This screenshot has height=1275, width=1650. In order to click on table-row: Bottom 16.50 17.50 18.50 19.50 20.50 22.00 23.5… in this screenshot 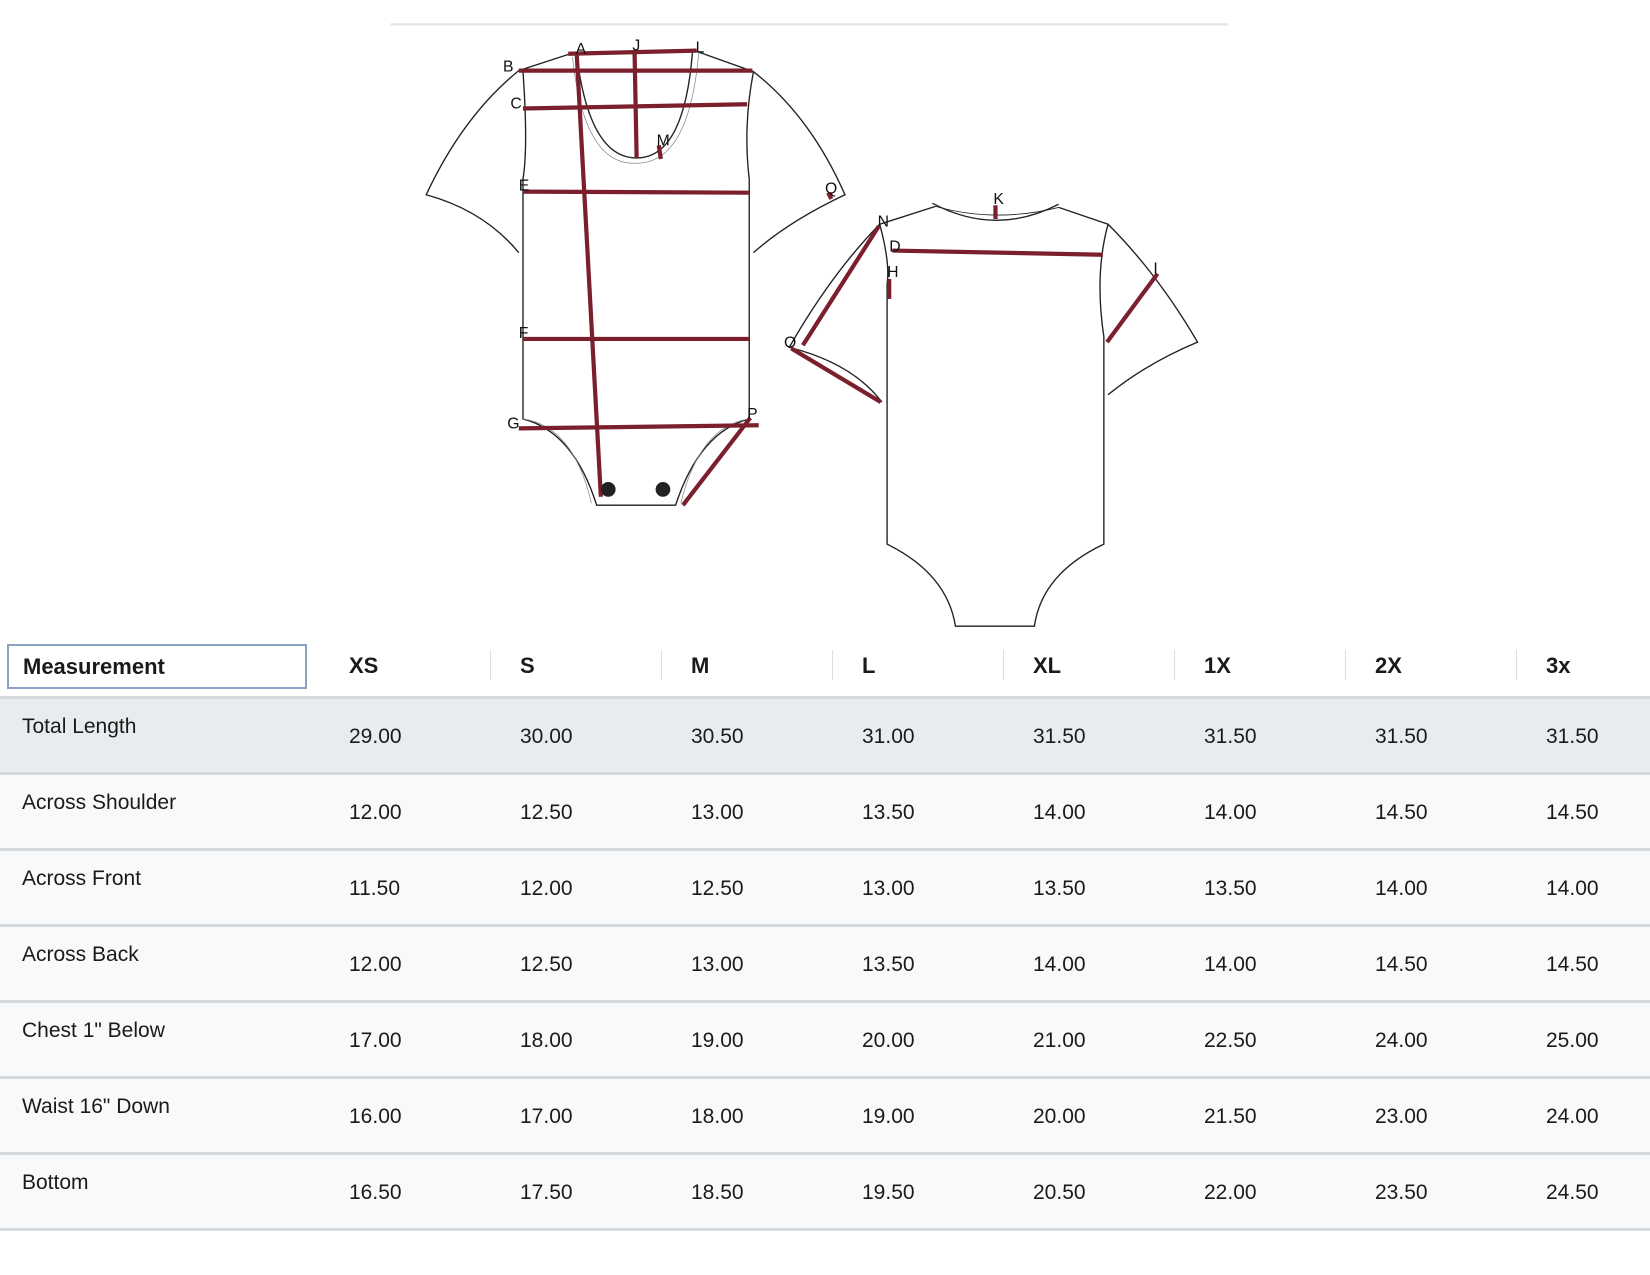, I will do `click(825, 1193)`.